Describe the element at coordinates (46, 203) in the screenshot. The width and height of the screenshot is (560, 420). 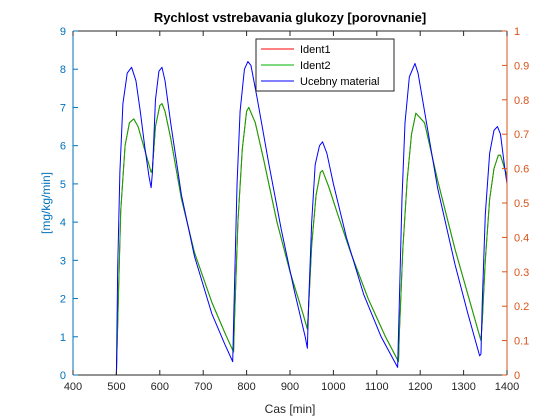
I see `y-axis-label-left: [mg/kg/min]` at that location.